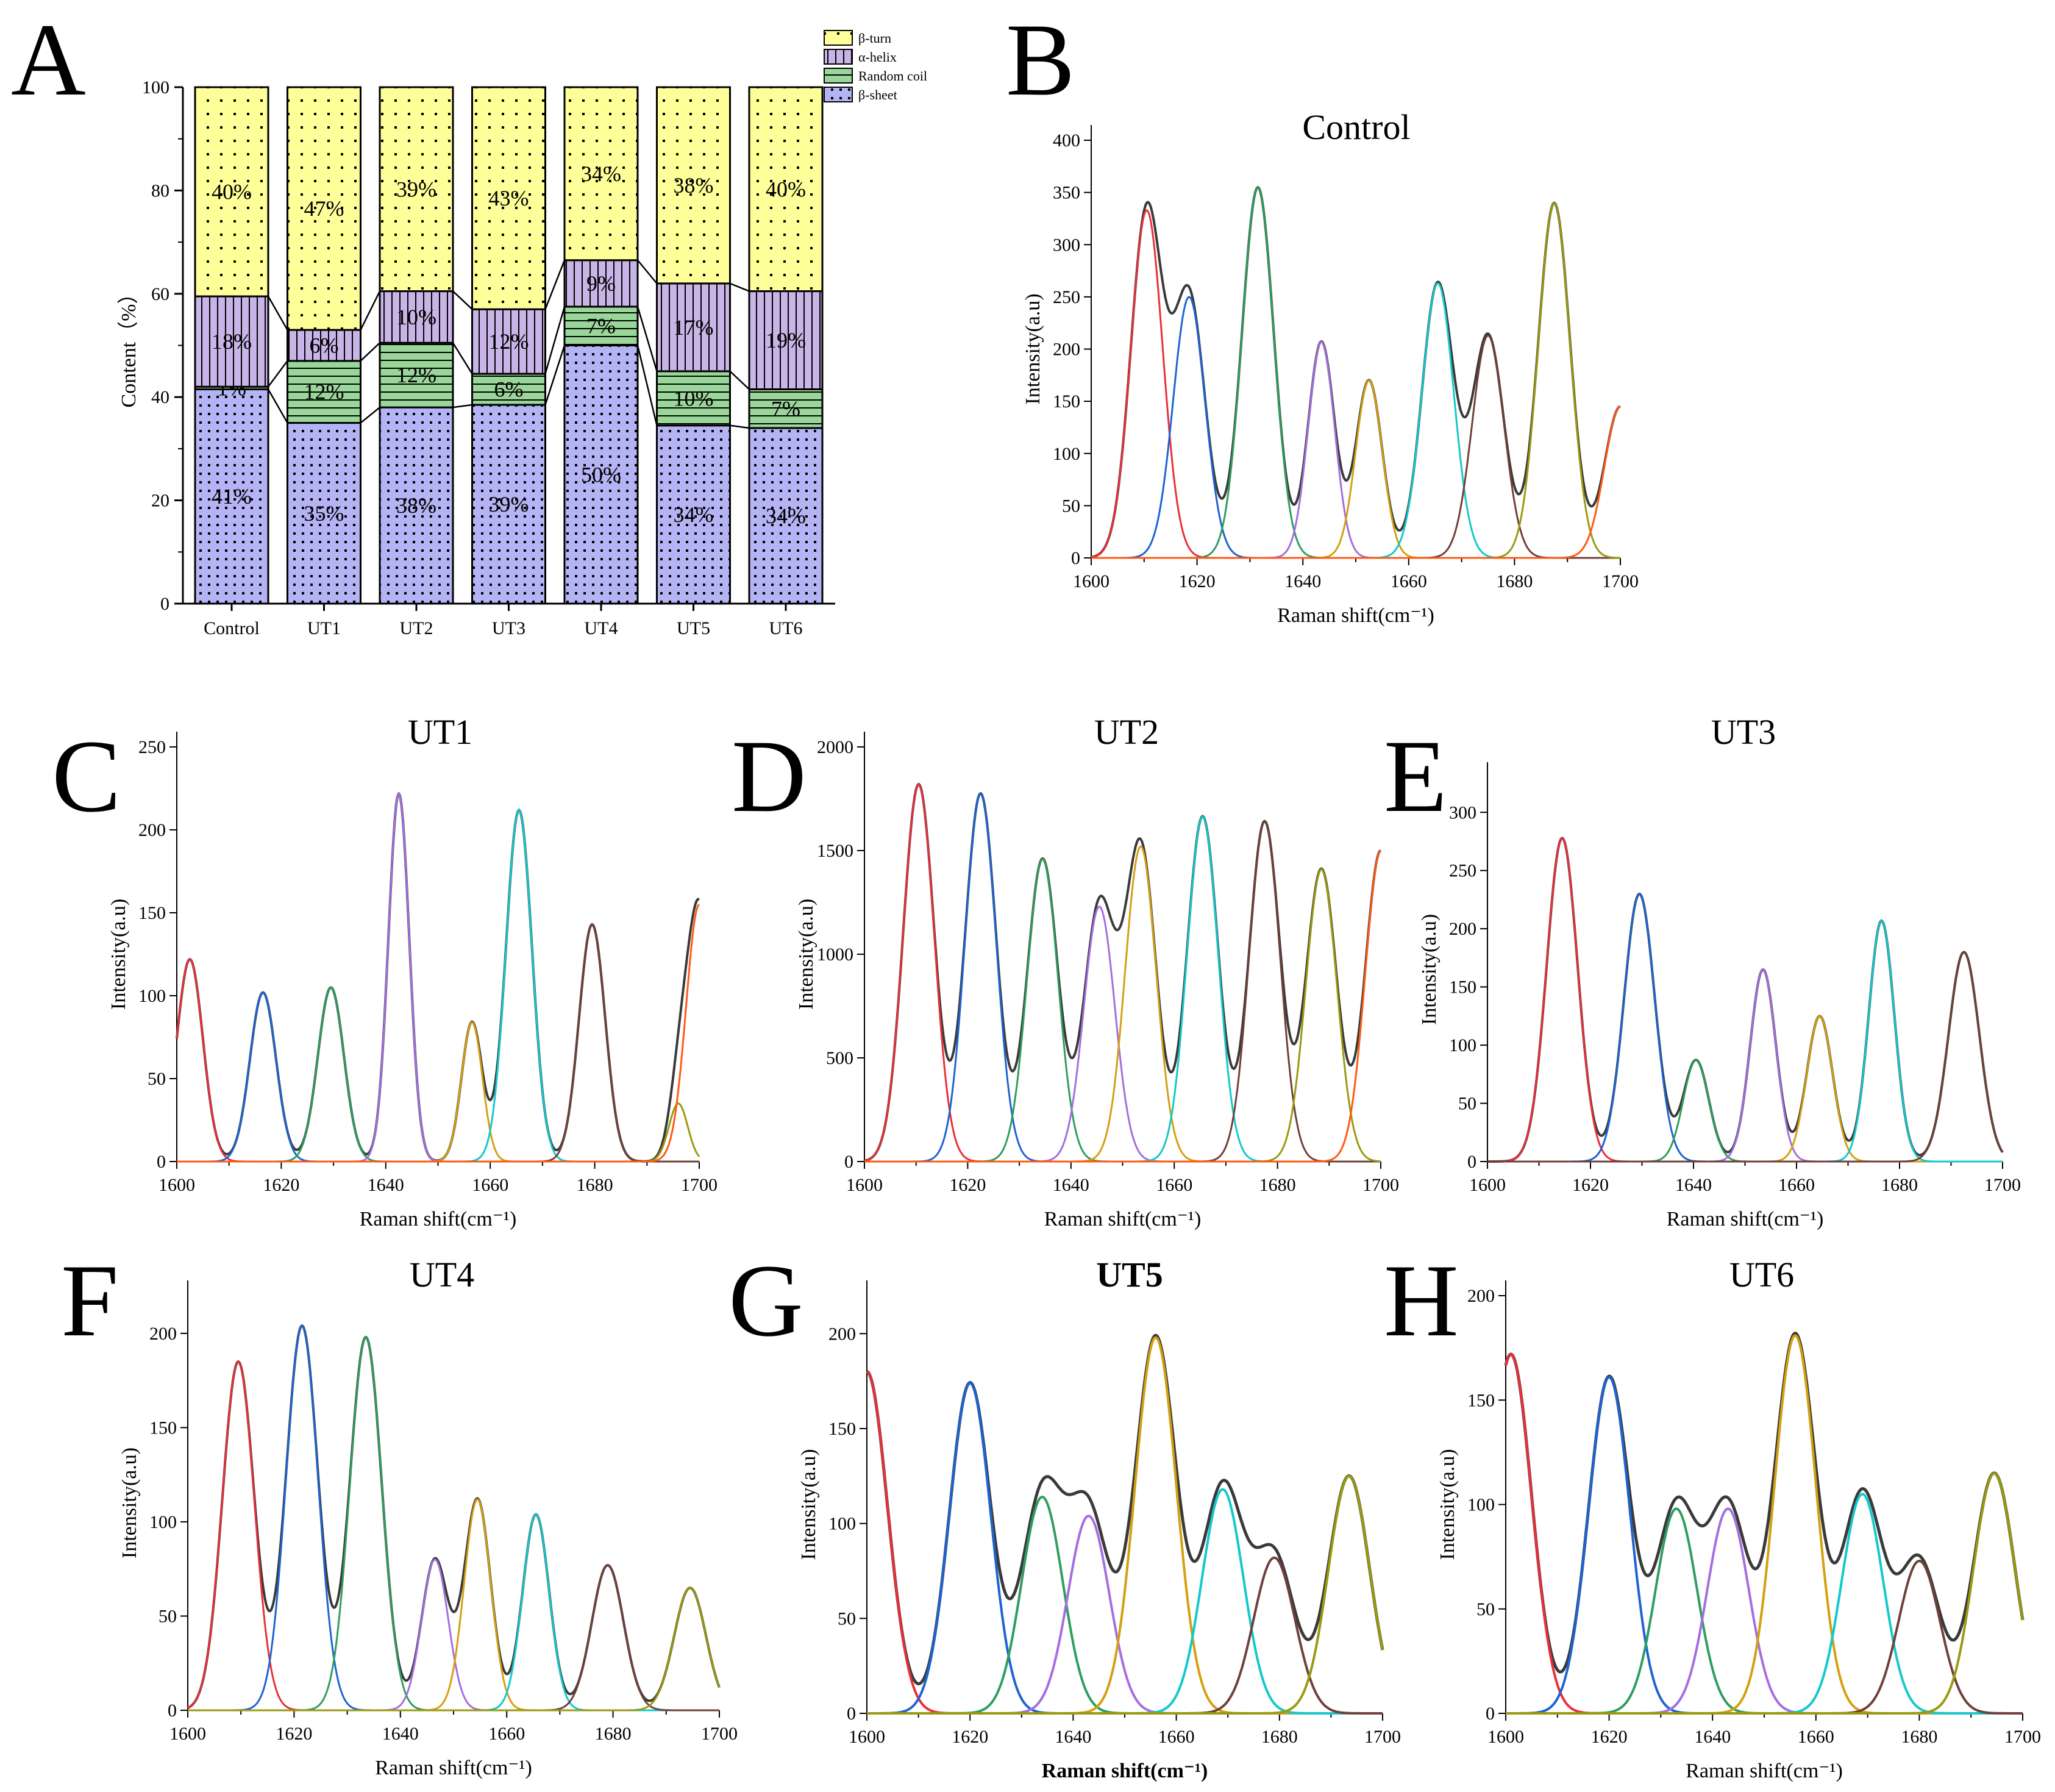 The image size is (2055, 1792). I want to click on panel-letter-e: E, so click(1415, 776).